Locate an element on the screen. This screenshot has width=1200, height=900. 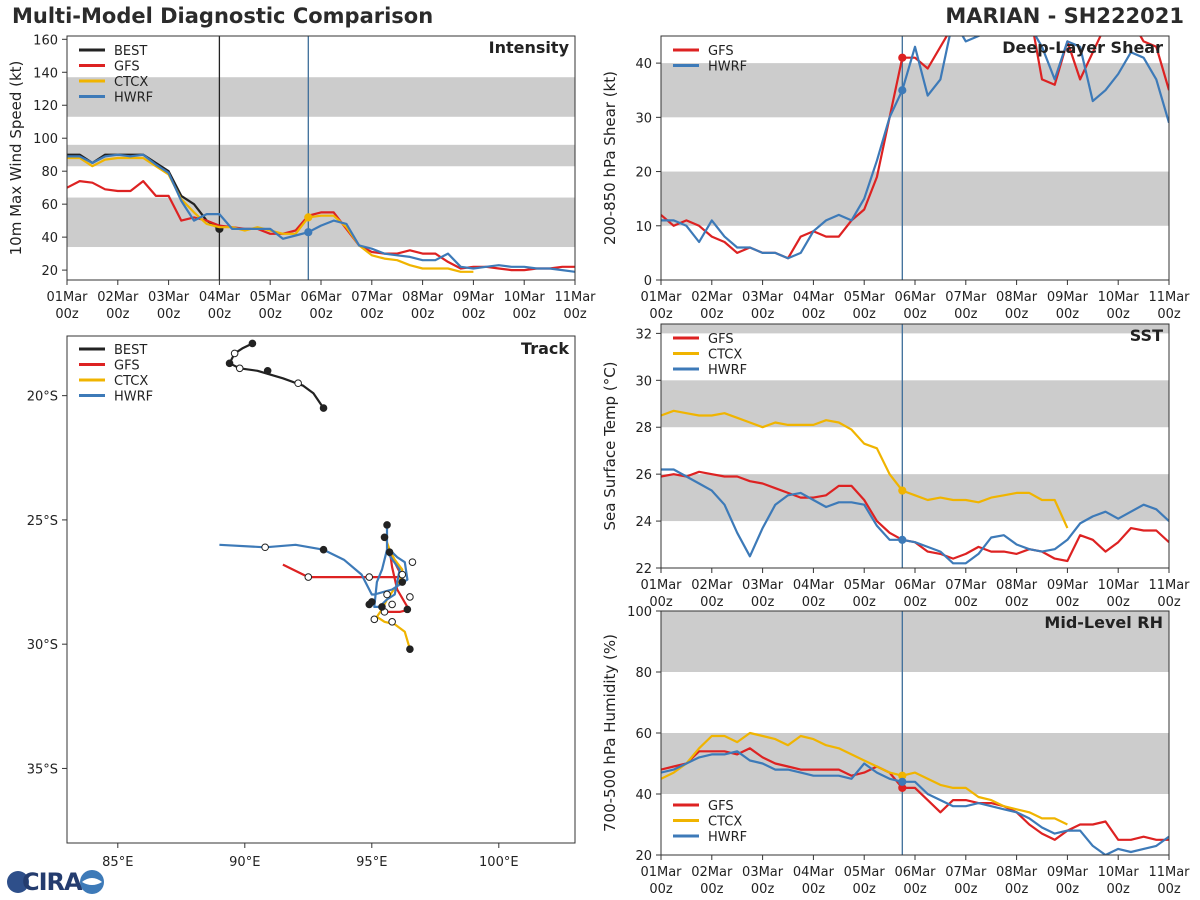
rh-xtick-label: 03Mar is located at coordinates (763, 872).